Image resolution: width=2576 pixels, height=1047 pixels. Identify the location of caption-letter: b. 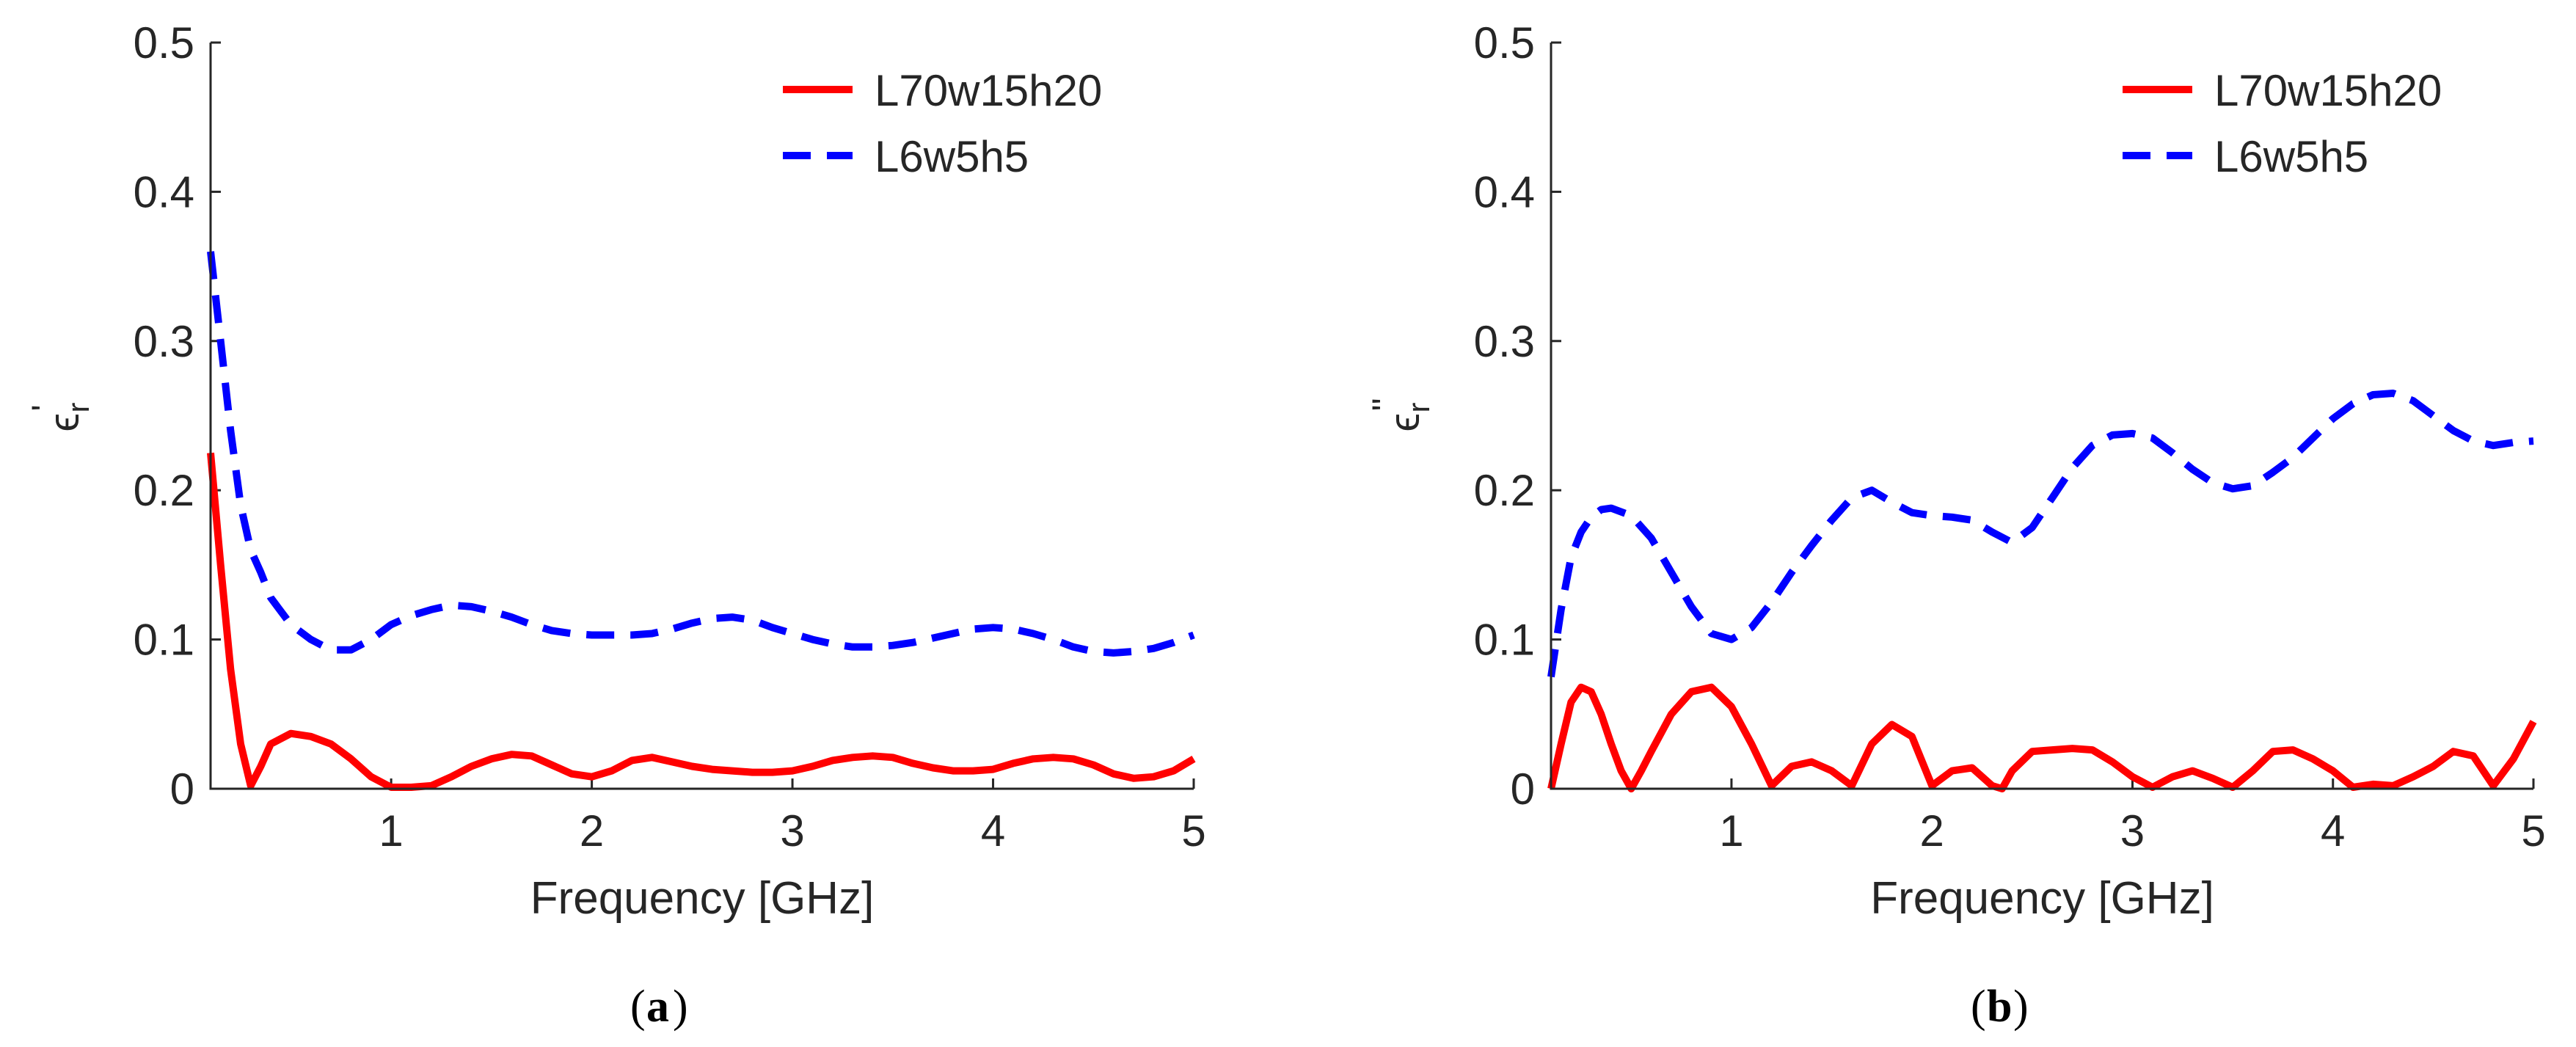
(1999, 1007).